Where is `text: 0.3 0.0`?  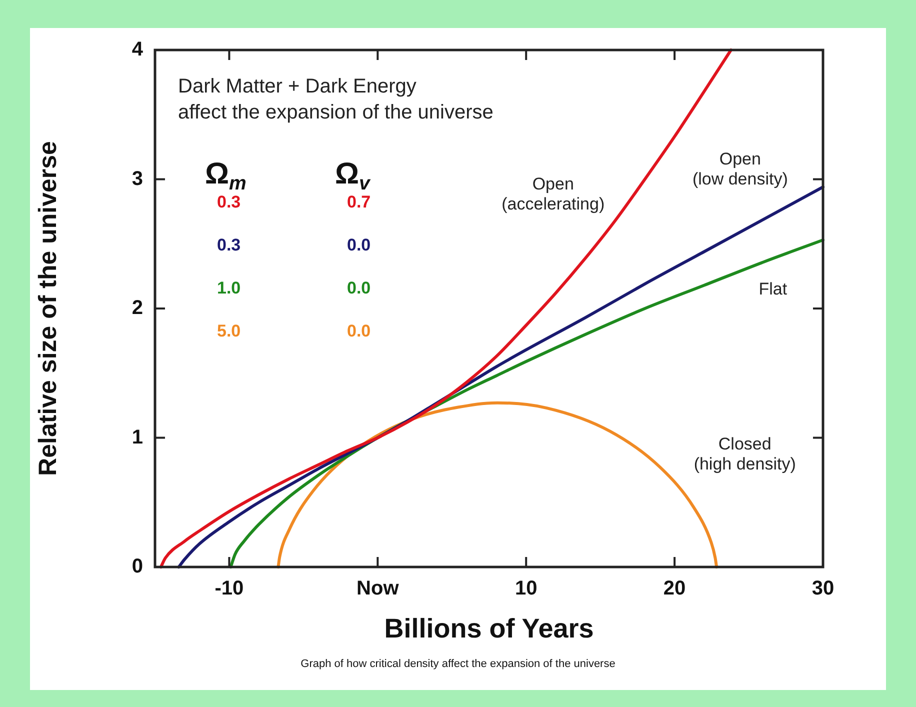 text: 0.3 0.0 is located at coordinates (294, 245).